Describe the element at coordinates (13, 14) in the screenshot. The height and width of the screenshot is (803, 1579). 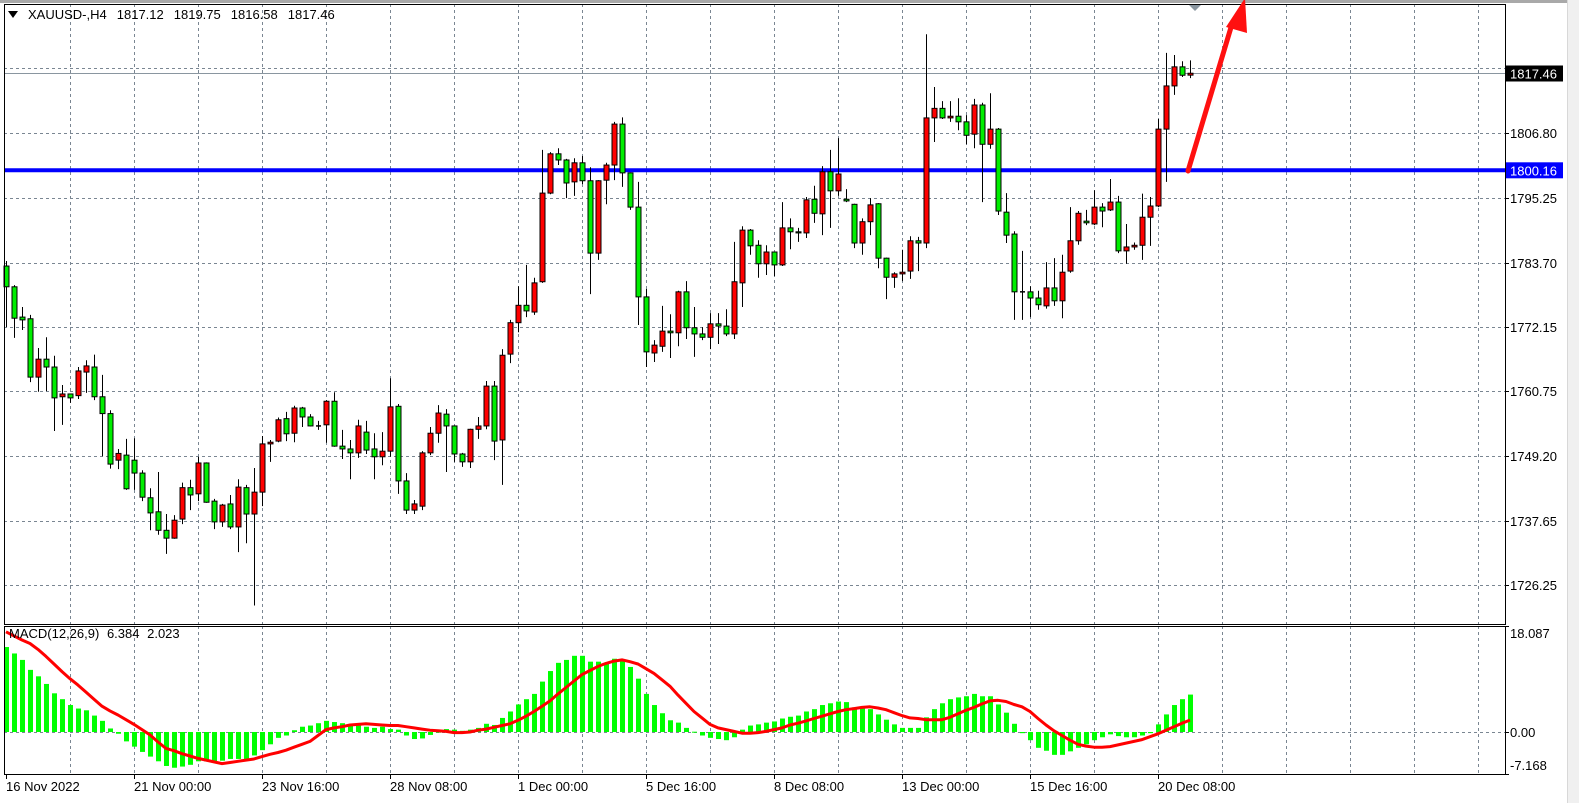
I see `chart-menu-triangle-icon` at that location.